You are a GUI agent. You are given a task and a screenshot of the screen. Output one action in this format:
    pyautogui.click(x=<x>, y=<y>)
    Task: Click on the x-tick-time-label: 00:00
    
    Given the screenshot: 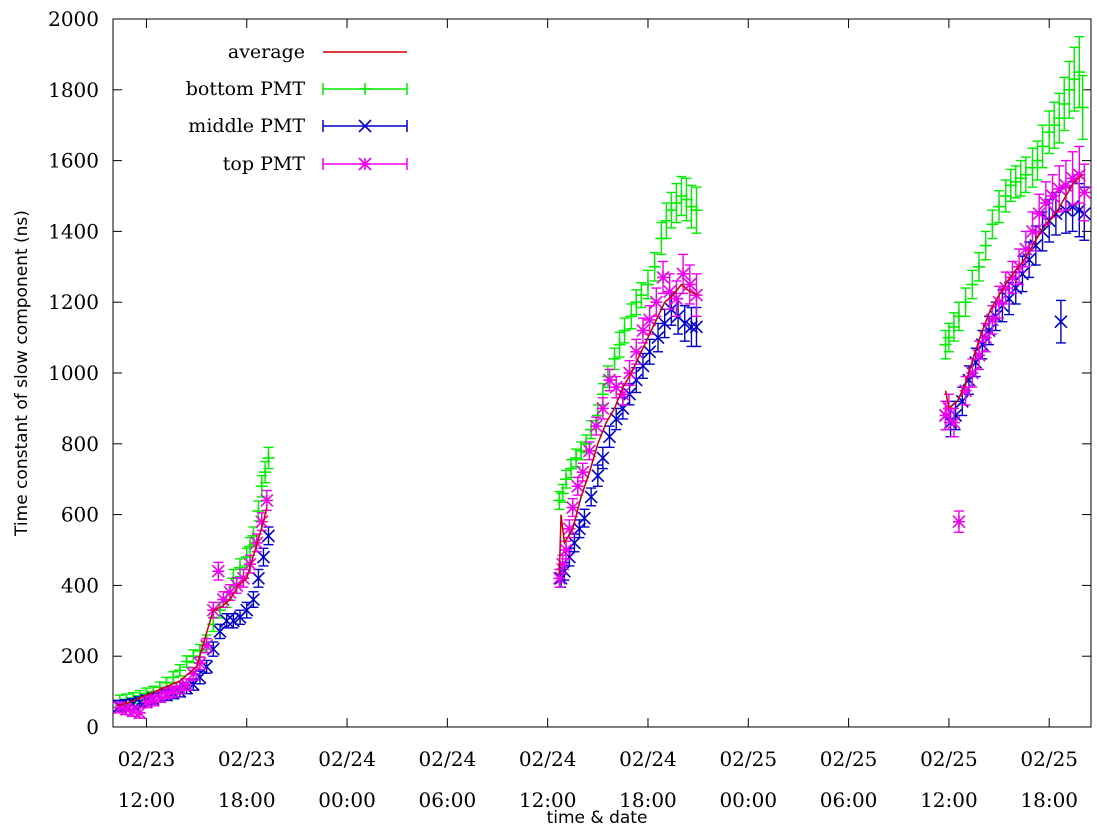 What is the action you would take?
    pyautogui.click(x=347, y=800)
    